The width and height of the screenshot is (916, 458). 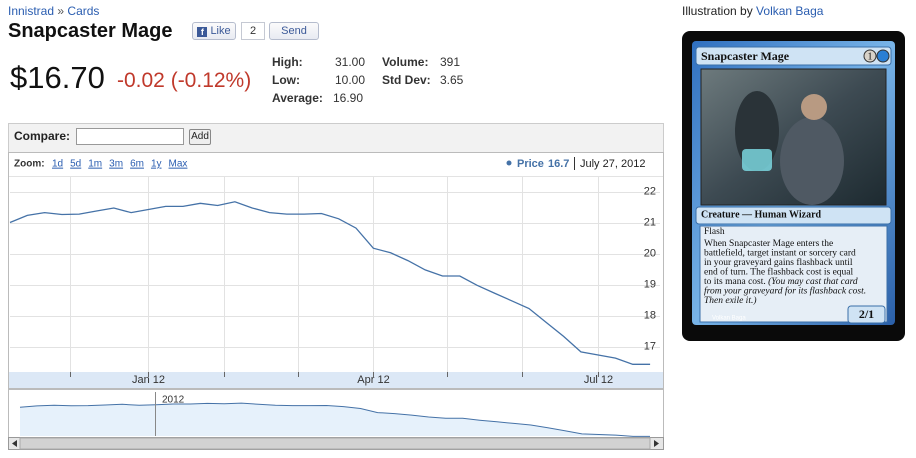 What do you see at coordinates (790, 11) in the screenshot?
I see `artist-link: Volkan Baga` at bounding box center [790, 11].